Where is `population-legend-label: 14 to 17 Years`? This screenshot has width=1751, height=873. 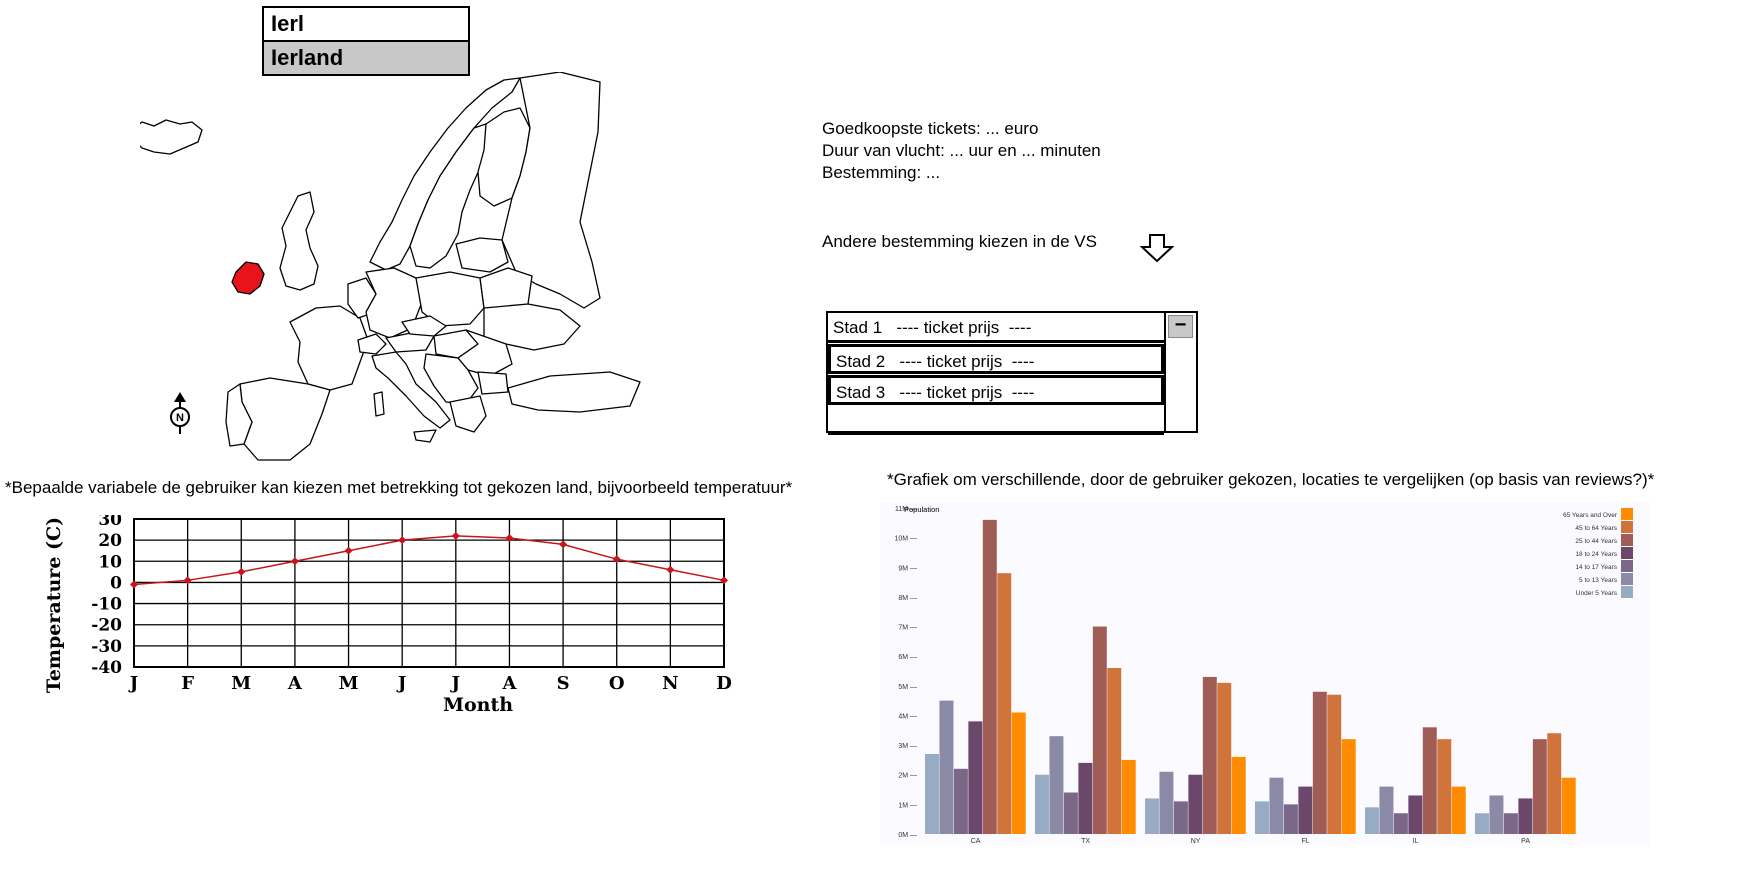 population-legend-label: 14 to 17 Years is located at coordinates (1596, 567).